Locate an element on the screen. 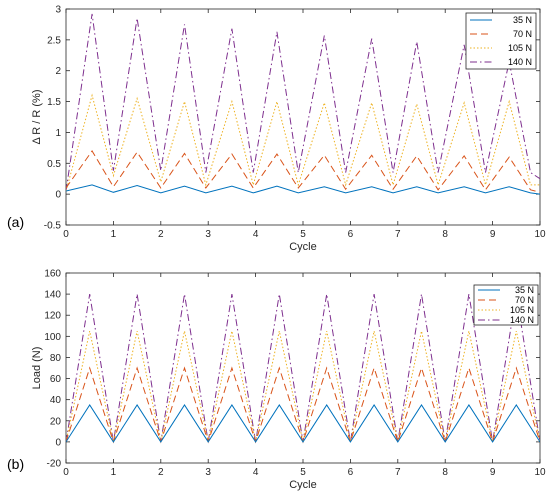  panel-label-a: (a) is located at coordinates (15, 222).